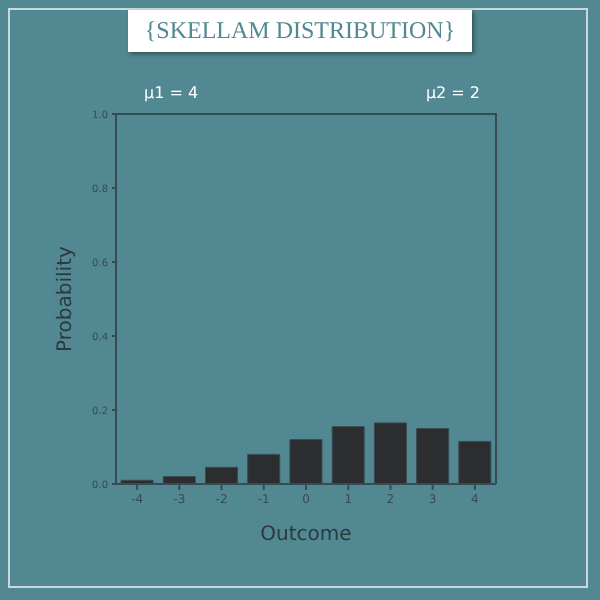 The width and height of the screenshot is (600, 600). Describe the element at coordinates (300, 31) in the screenshot. I see `chart-title: {SKELLAM DISTRIBUTION}` at that location.